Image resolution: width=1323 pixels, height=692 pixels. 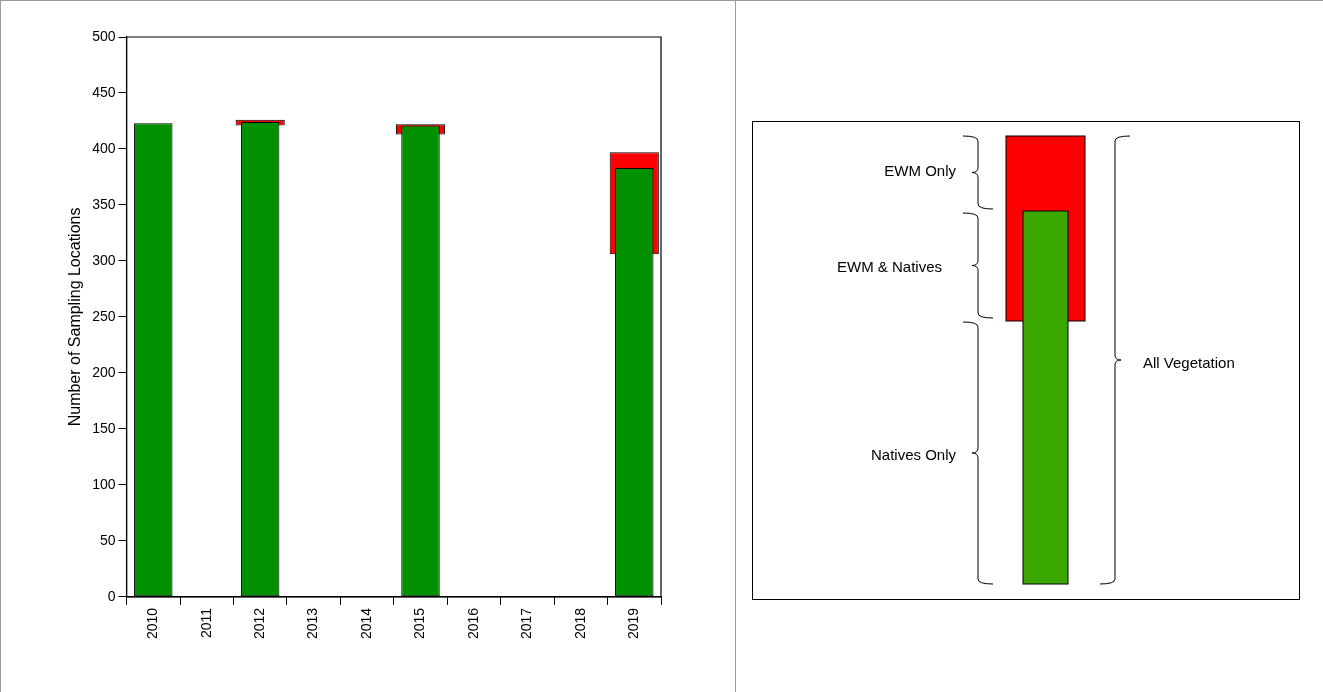 I want to click on text: Natives Only, so click(x=913, y=454).